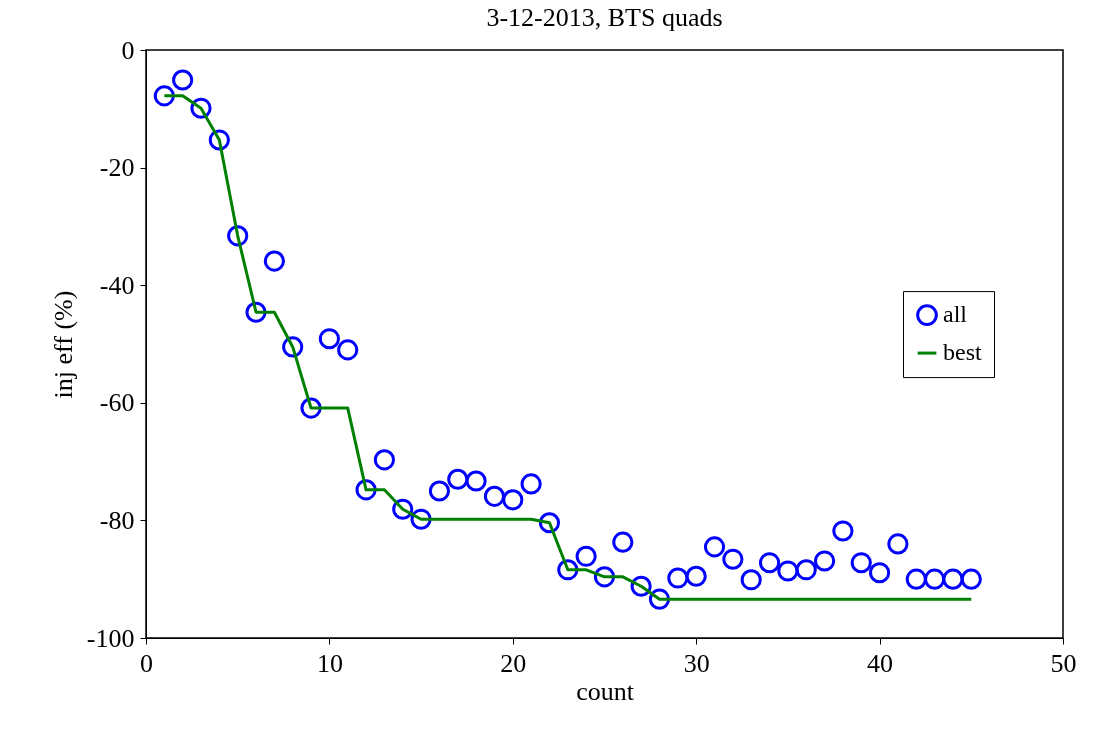 This screenshot has width=1101, height=731. What do you see at coordinates (605, 691) in the screenshot?
I see `x-axis-title: count` at bounding box center [605, 691].